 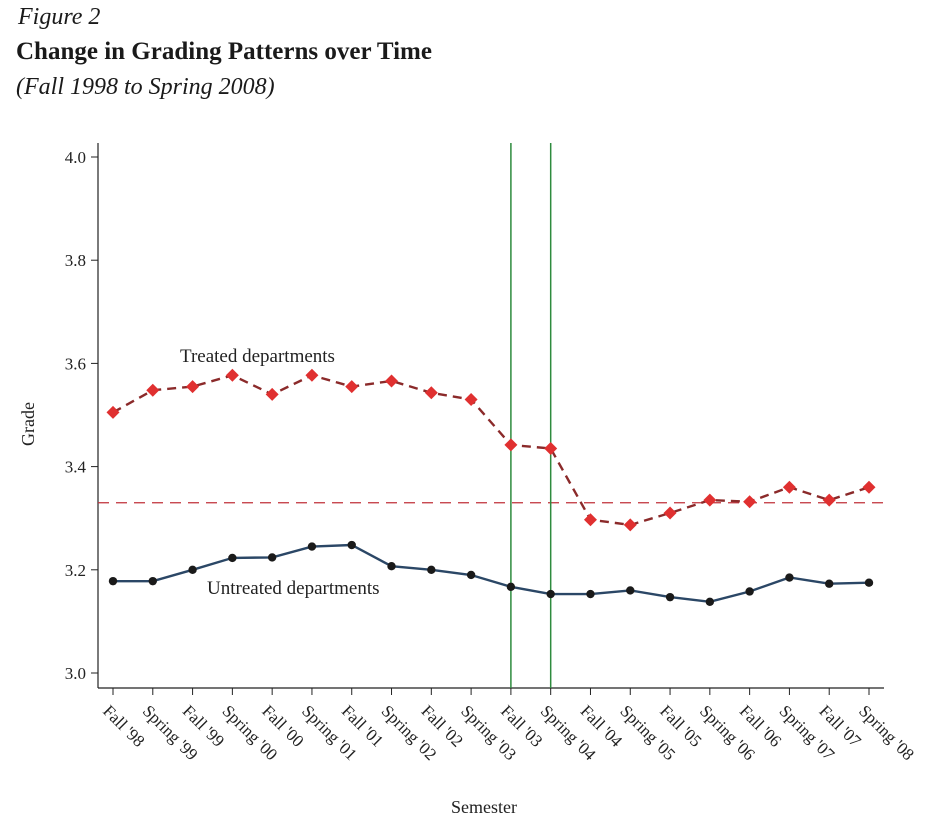 I want to click on y-tick-label: 3.6, so click(x=75, y=363).